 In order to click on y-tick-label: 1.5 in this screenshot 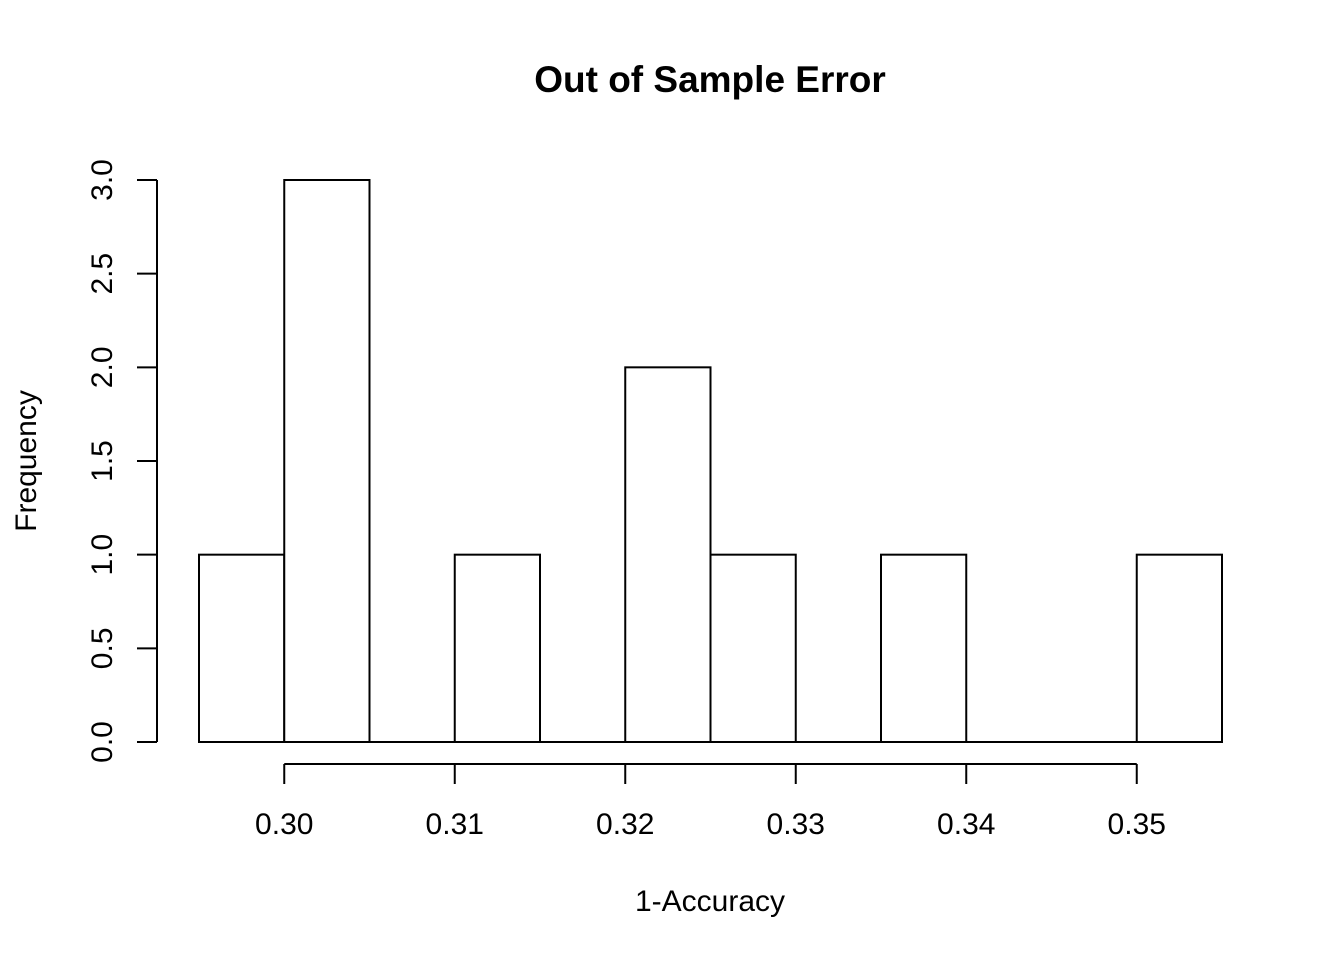, I will do `click(102, 461)`.